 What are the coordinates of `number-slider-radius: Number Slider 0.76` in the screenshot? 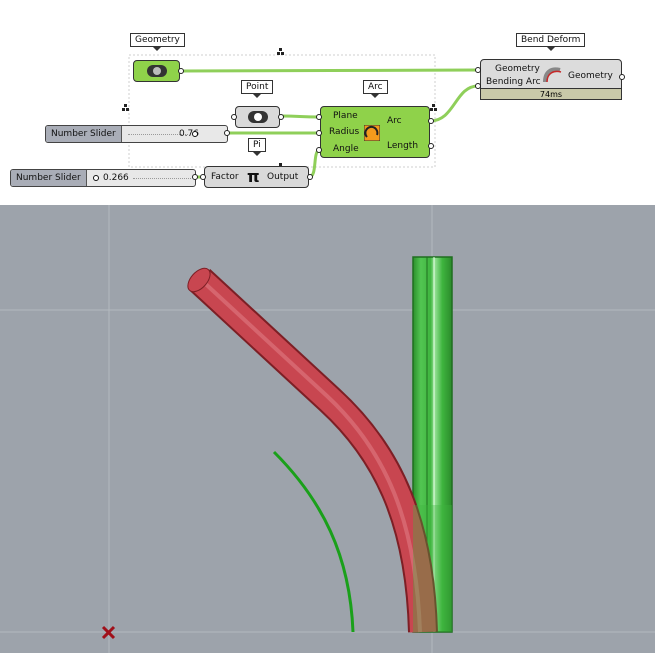 It's located at (136, 134).